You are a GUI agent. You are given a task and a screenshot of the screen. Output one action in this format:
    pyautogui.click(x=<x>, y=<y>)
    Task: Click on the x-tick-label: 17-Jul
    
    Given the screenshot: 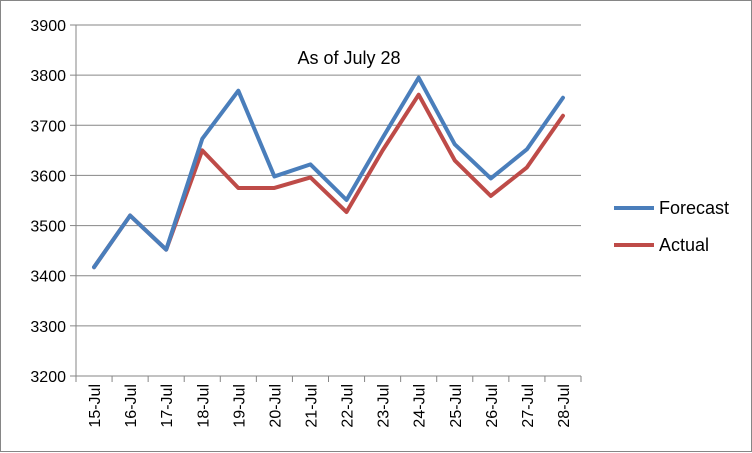 What is the action you would take?
    pyautogui.click(x=167, y=406)
    